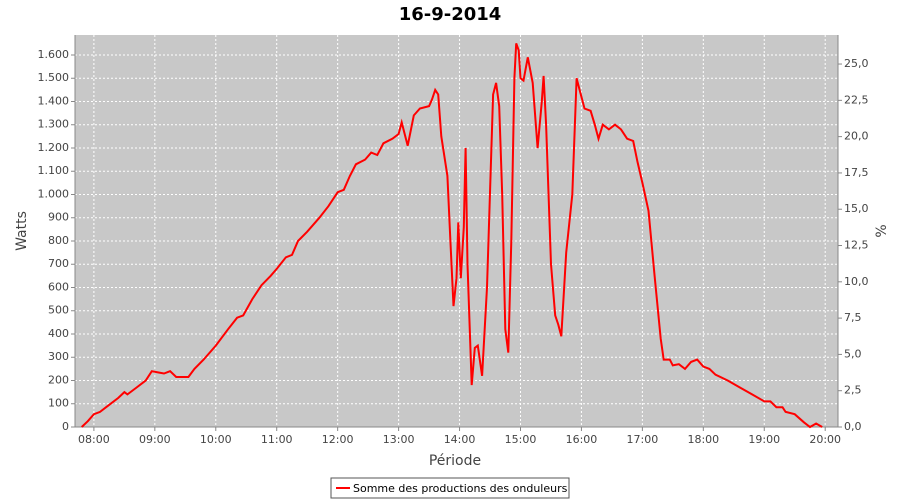 Image resolution: width=900 pixels, height=500 pixels. Describe the element at coordinates (54, 100) in the screenshot. I see `y-tick-label: 1.400` at that location.